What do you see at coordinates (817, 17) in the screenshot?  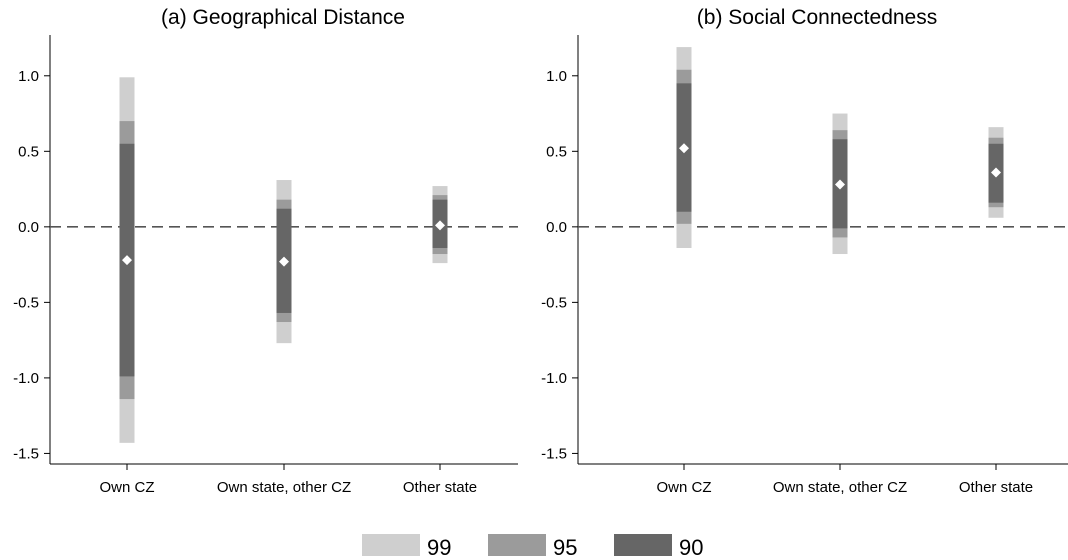 I see `panel-title: (b) Social Connectedness` at bounding box center [817, 17].